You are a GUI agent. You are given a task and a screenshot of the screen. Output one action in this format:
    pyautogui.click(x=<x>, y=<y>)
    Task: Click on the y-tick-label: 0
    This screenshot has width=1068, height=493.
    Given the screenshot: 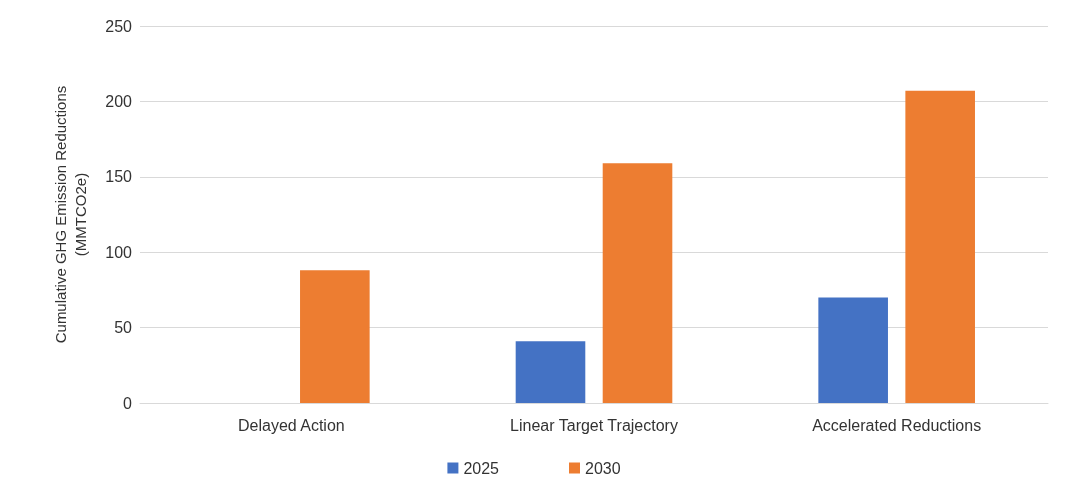 What is the action you would take?
    pyautogui.click(x=128, y=403)
    